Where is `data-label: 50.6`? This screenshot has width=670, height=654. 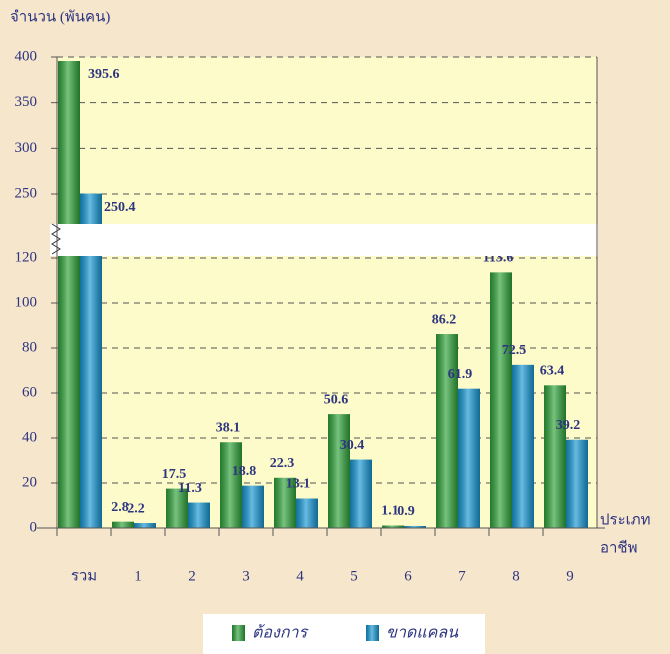
data-label: 50.6 is located at coordinates (336, 399).